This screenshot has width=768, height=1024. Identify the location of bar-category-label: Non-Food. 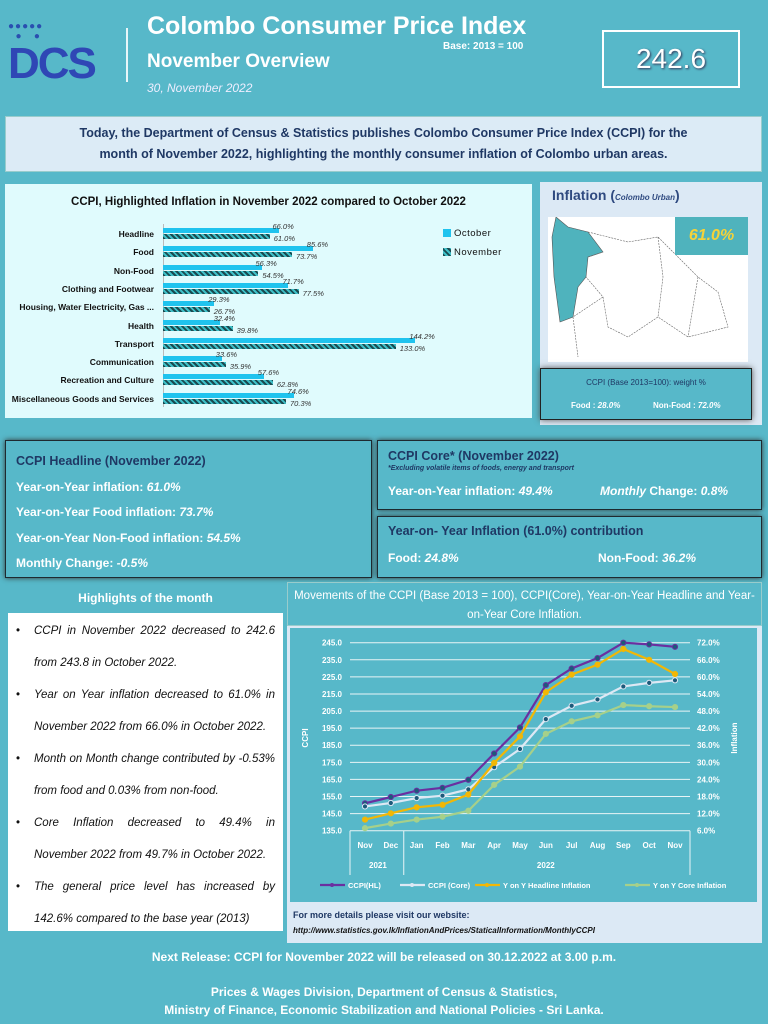
(133, 270).